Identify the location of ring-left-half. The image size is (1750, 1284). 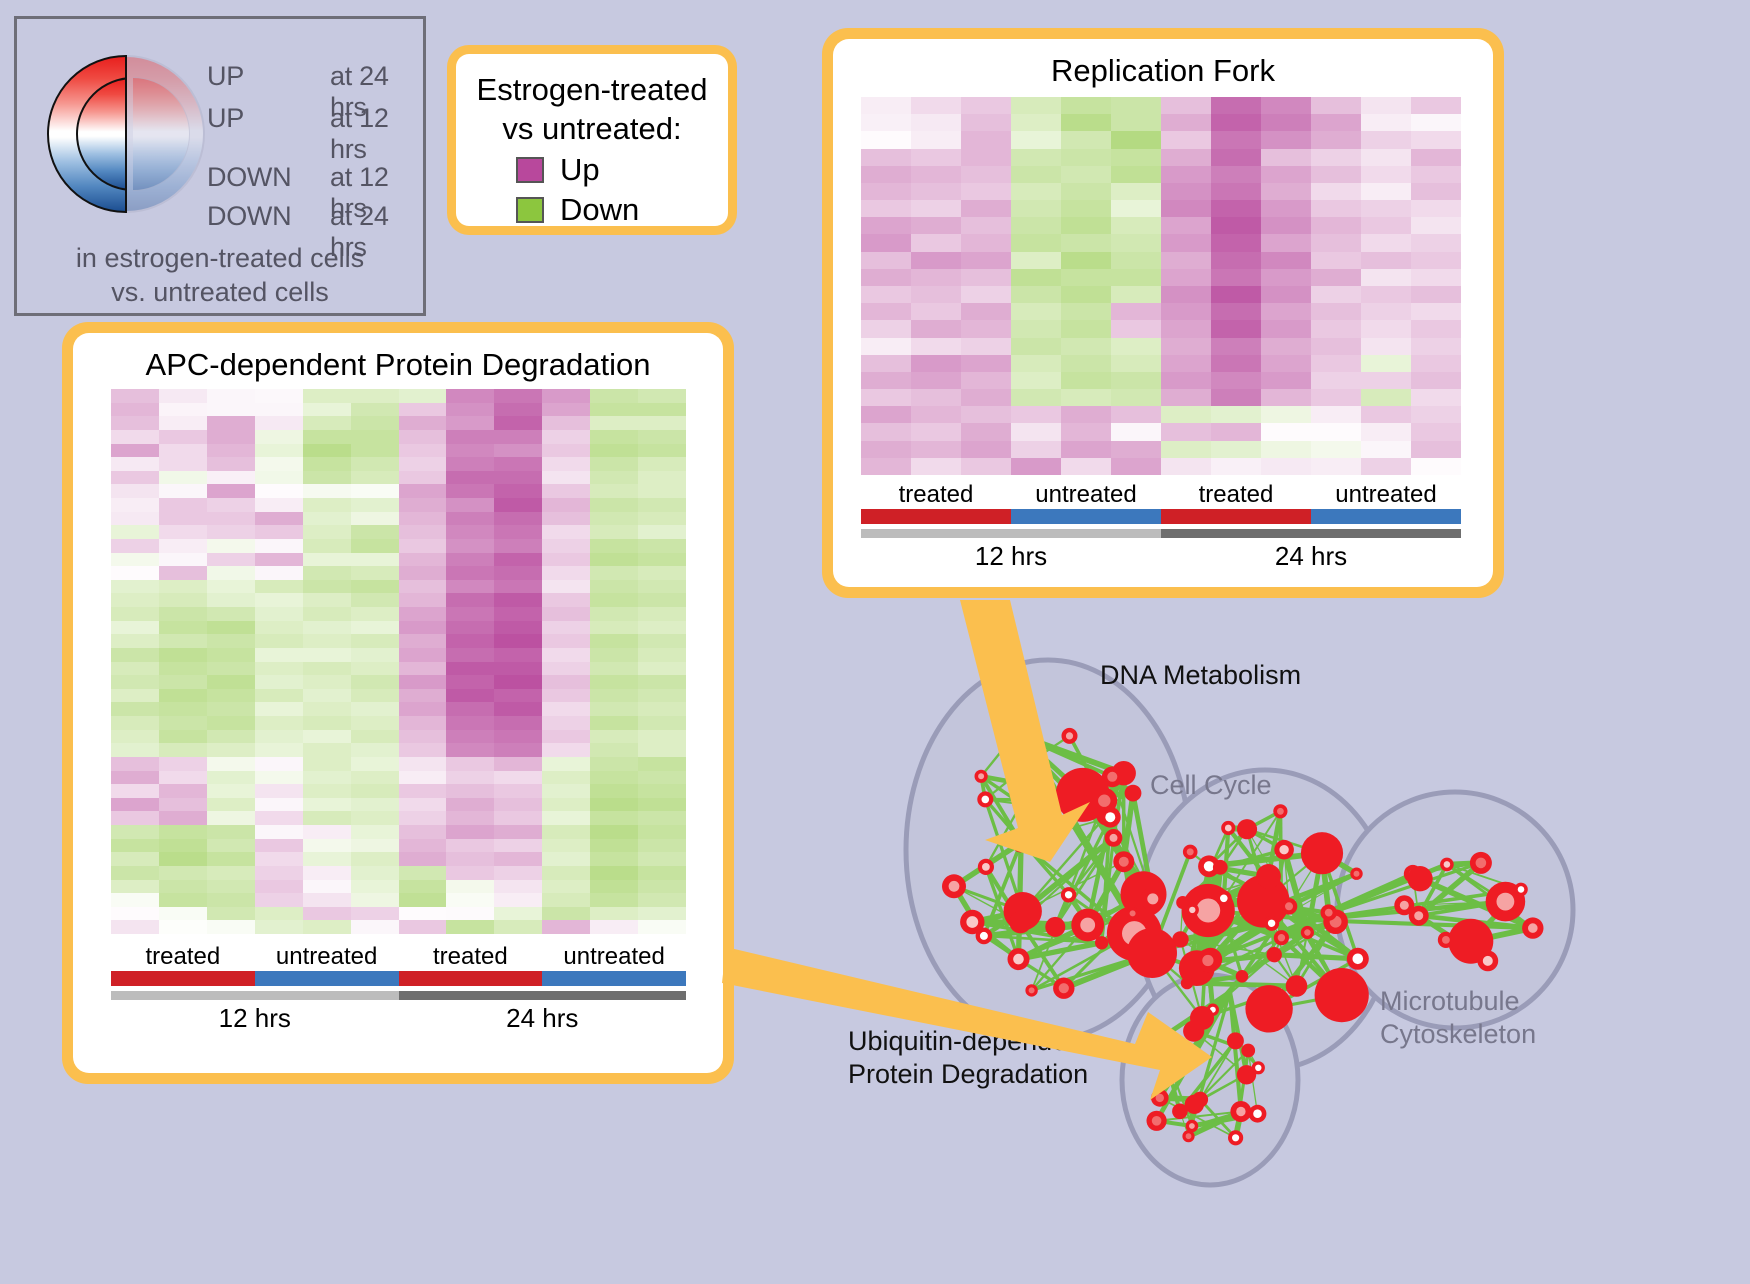
(86, 134).